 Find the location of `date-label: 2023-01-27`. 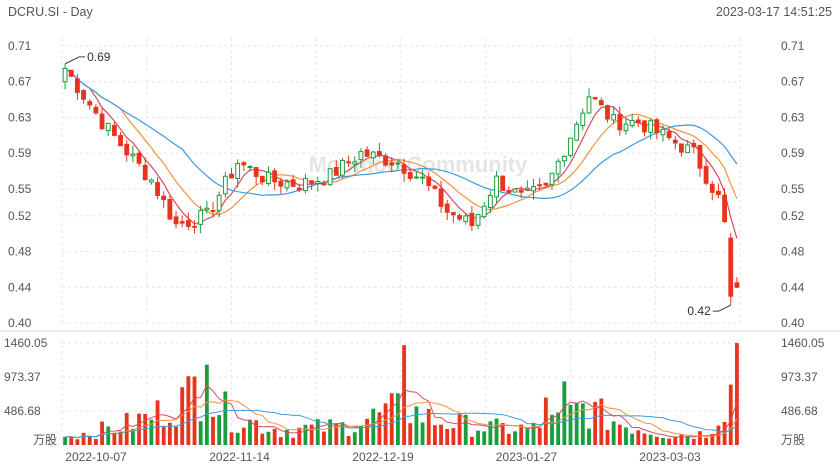

date-label: 2023-01-27 is located at coordinates (527, 457).